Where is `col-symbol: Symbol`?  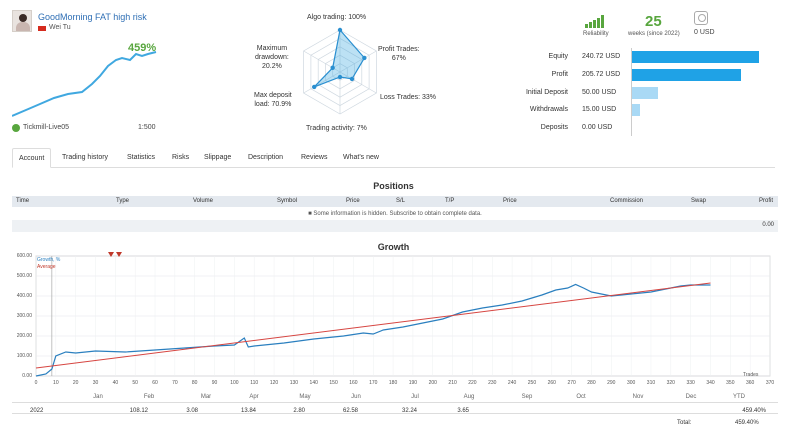
col-symbol: Symbol is located at coordinates (287, 201).